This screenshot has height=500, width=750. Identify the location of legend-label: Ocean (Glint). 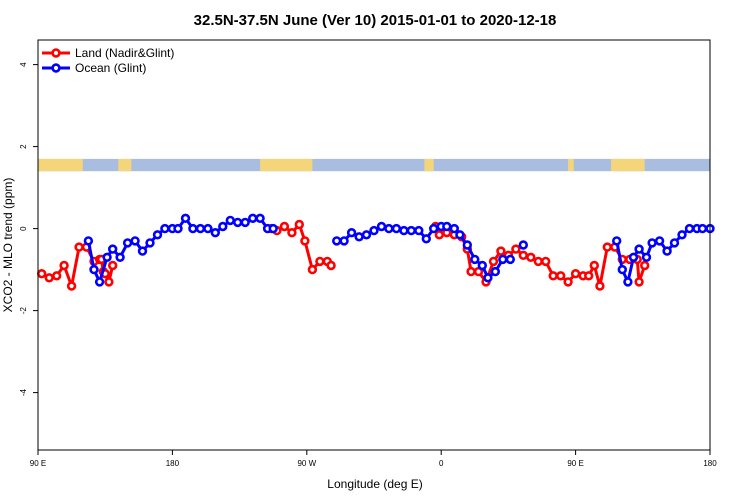
(110, 68).